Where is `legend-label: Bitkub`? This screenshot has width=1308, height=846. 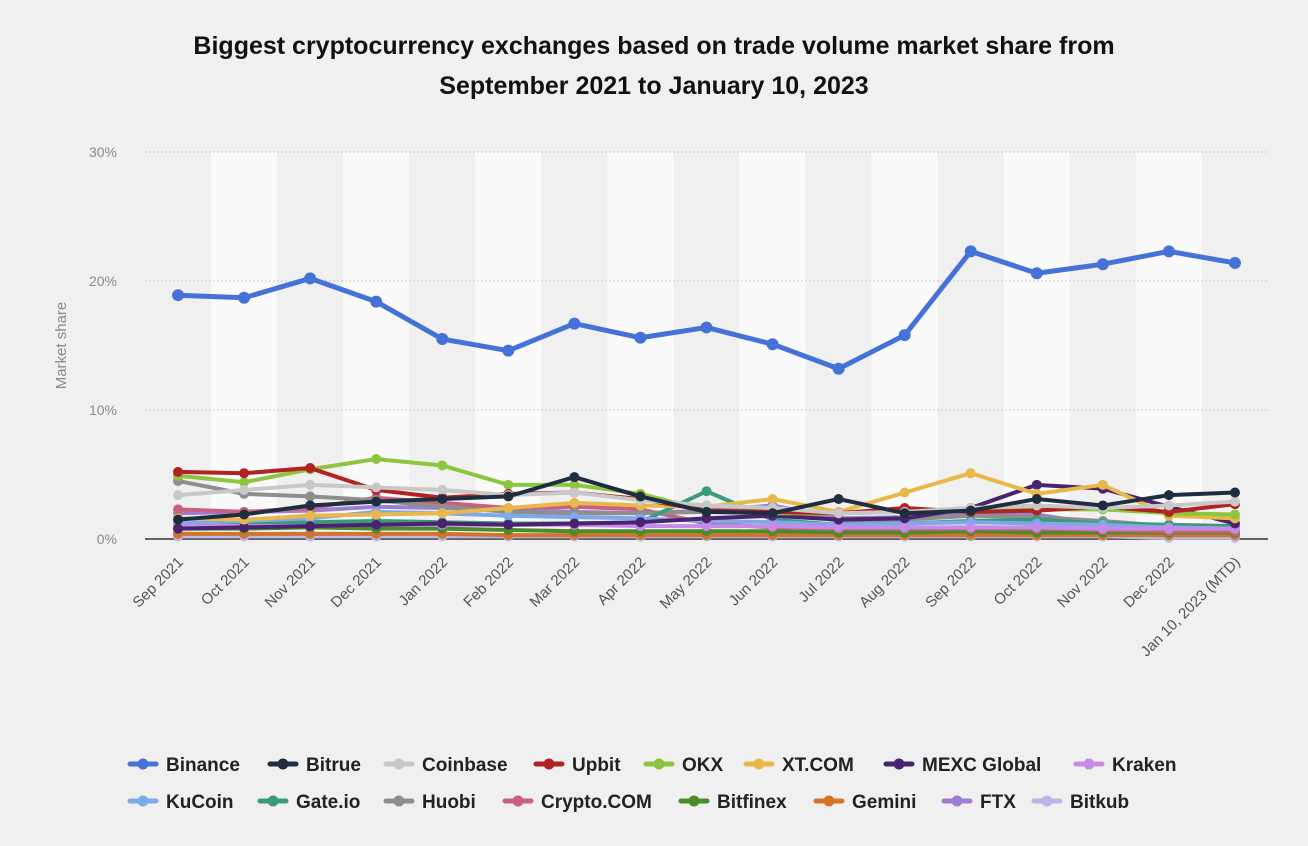
legend-label: Bitkub is located at coordinates (1099, 802).